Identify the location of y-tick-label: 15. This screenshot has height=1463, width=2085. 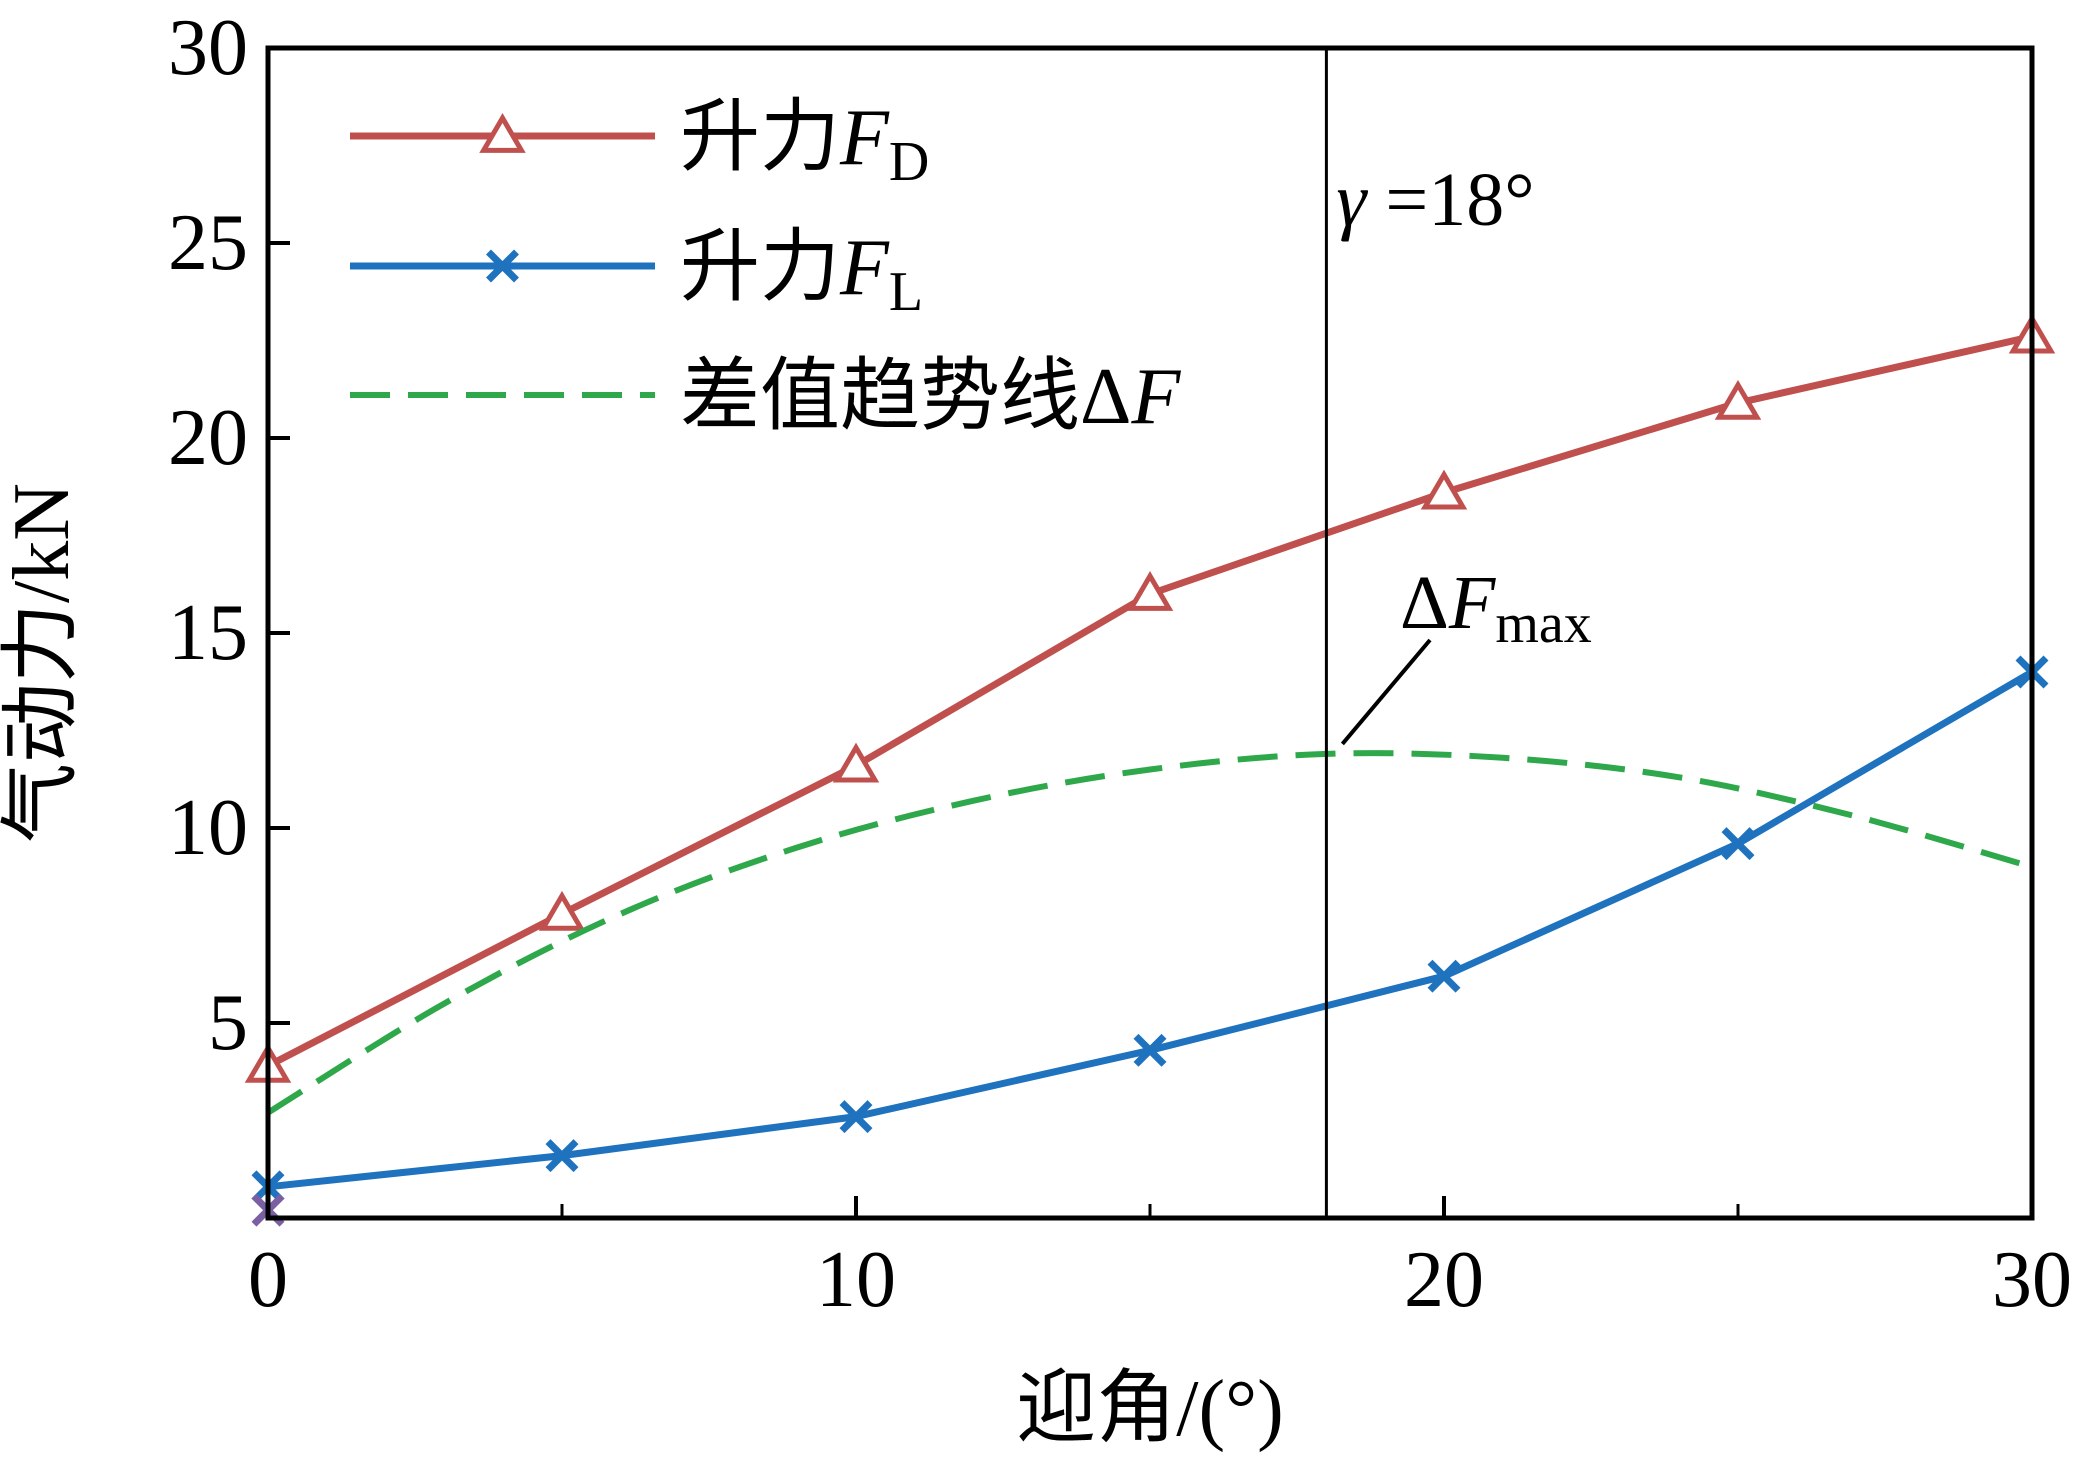
(208, 633).